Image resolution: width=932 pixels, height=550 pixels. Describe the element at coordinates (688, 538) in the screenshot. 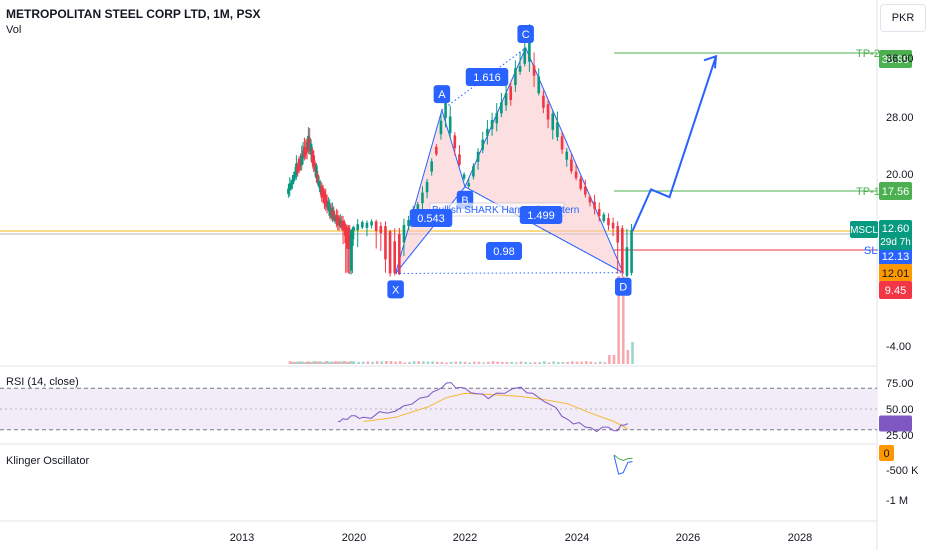

I see `time-tick-4: 2026` at that location.